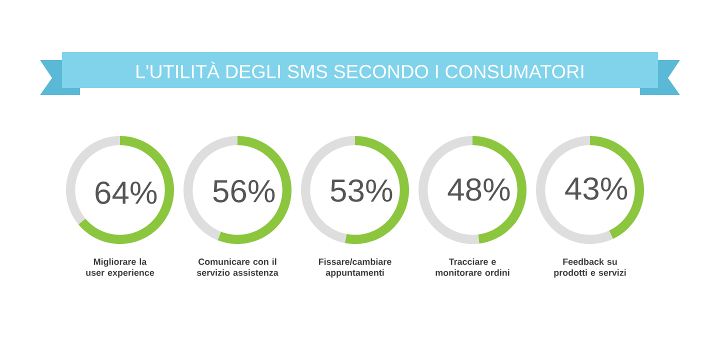 The image size is (720, 350). Describe the element at coordinates (590, 268) in the screenshot. I see `text: Feedback su prodotti e servizi` at that location.